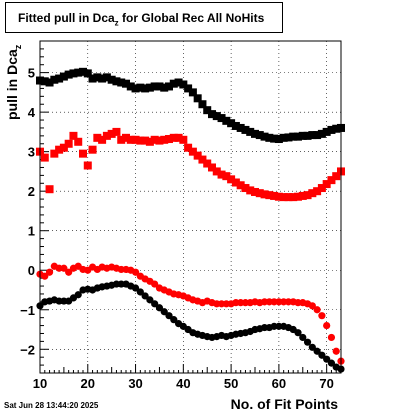 Image resolution: width=400 pixels, height=414 pixels. What do you see at coordinates (183, 383) in the screenshot?
I see `x-tick-label: 40` at bounding box center [183, 383].